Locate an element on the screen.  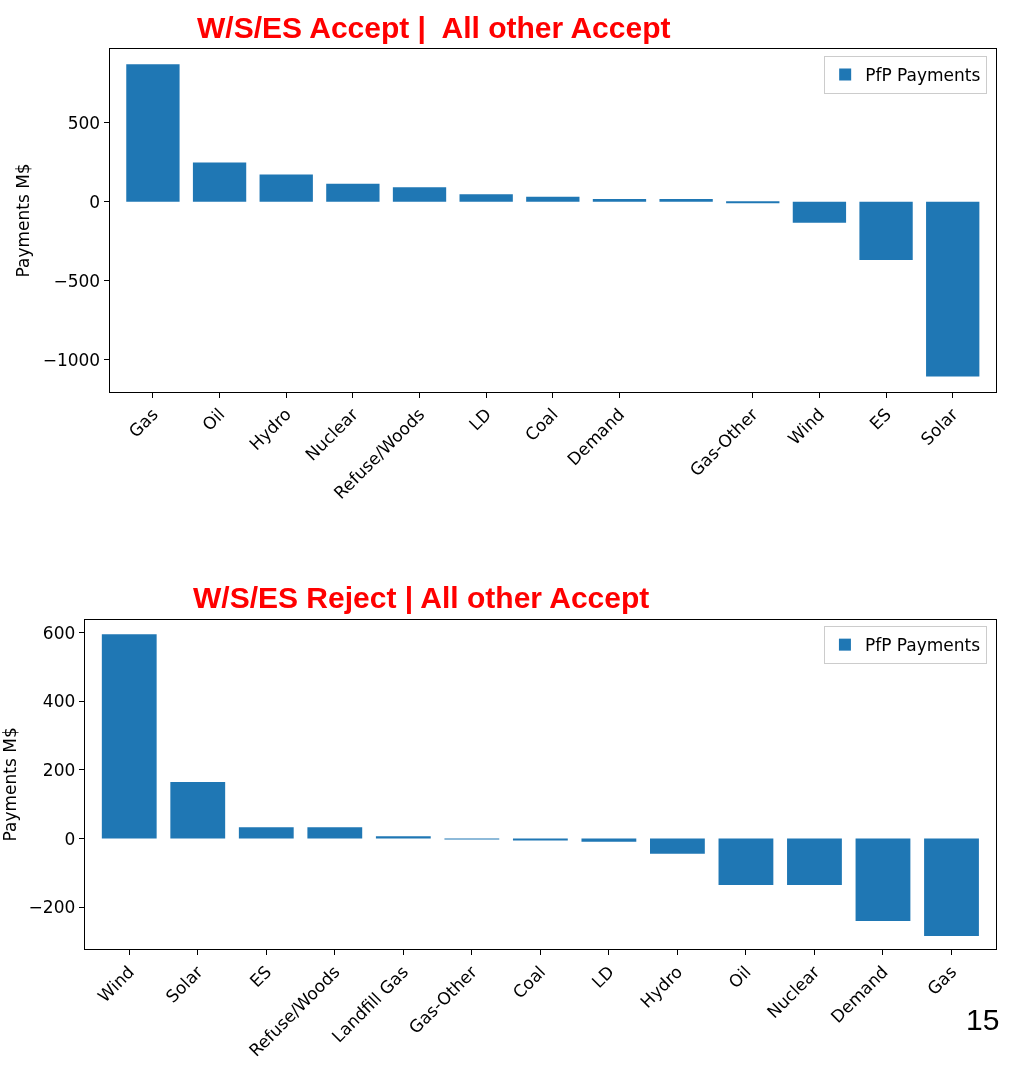
chart-title: W/S/ES Accept | All other Accept is located at coordinates (434, 27).